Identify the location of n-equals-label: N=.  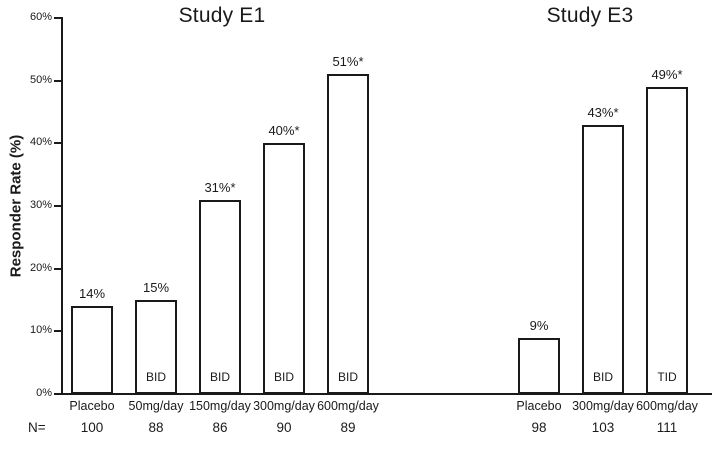
(37, 427).